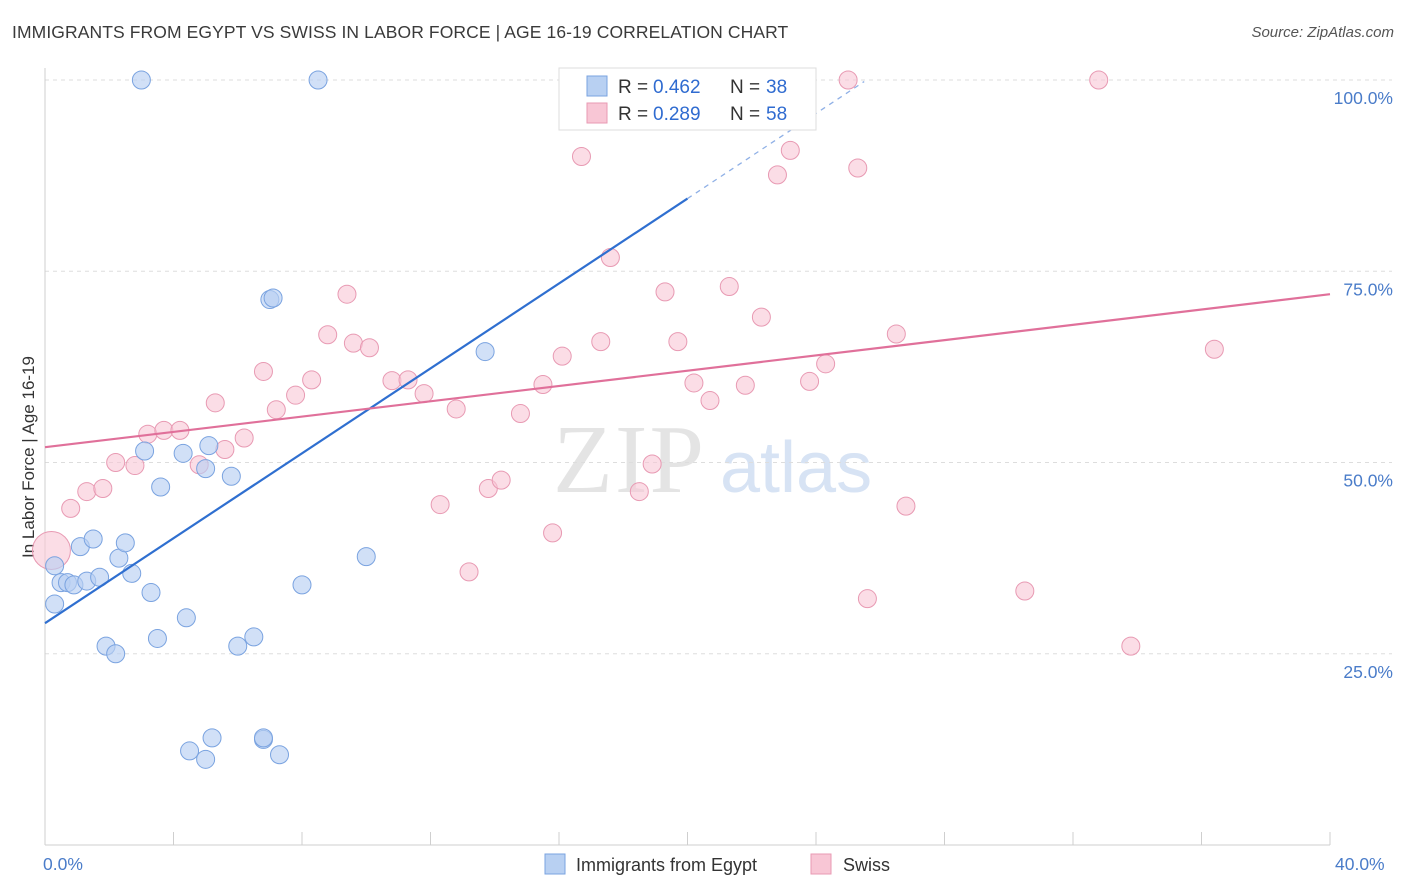  Describe the element at coordinates (635, 87) in the screenshot. I see `legend-r-label-egypt: R =` at that location.